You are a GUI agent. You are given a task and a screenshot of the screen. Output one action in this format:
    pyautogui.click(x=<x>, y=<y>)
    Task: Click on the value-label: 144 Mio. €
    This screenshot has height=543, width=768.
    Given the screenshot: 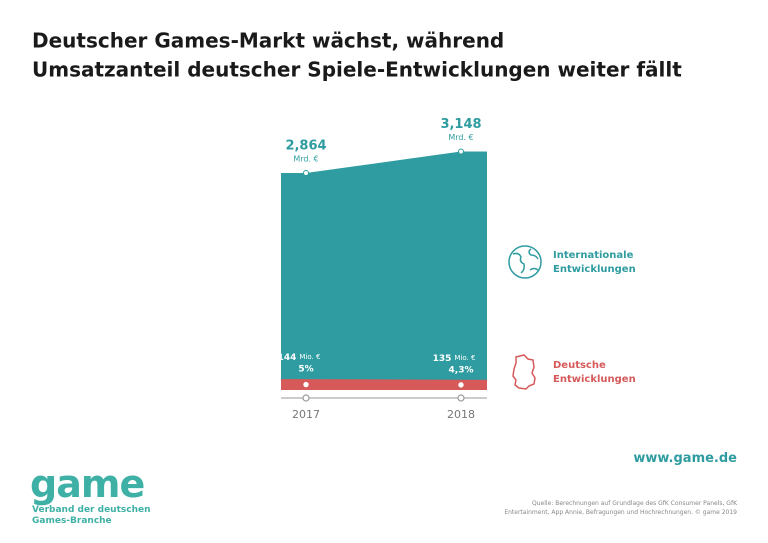 What is the action you would take?
    pyautogui.click(x=299, y=358)
    